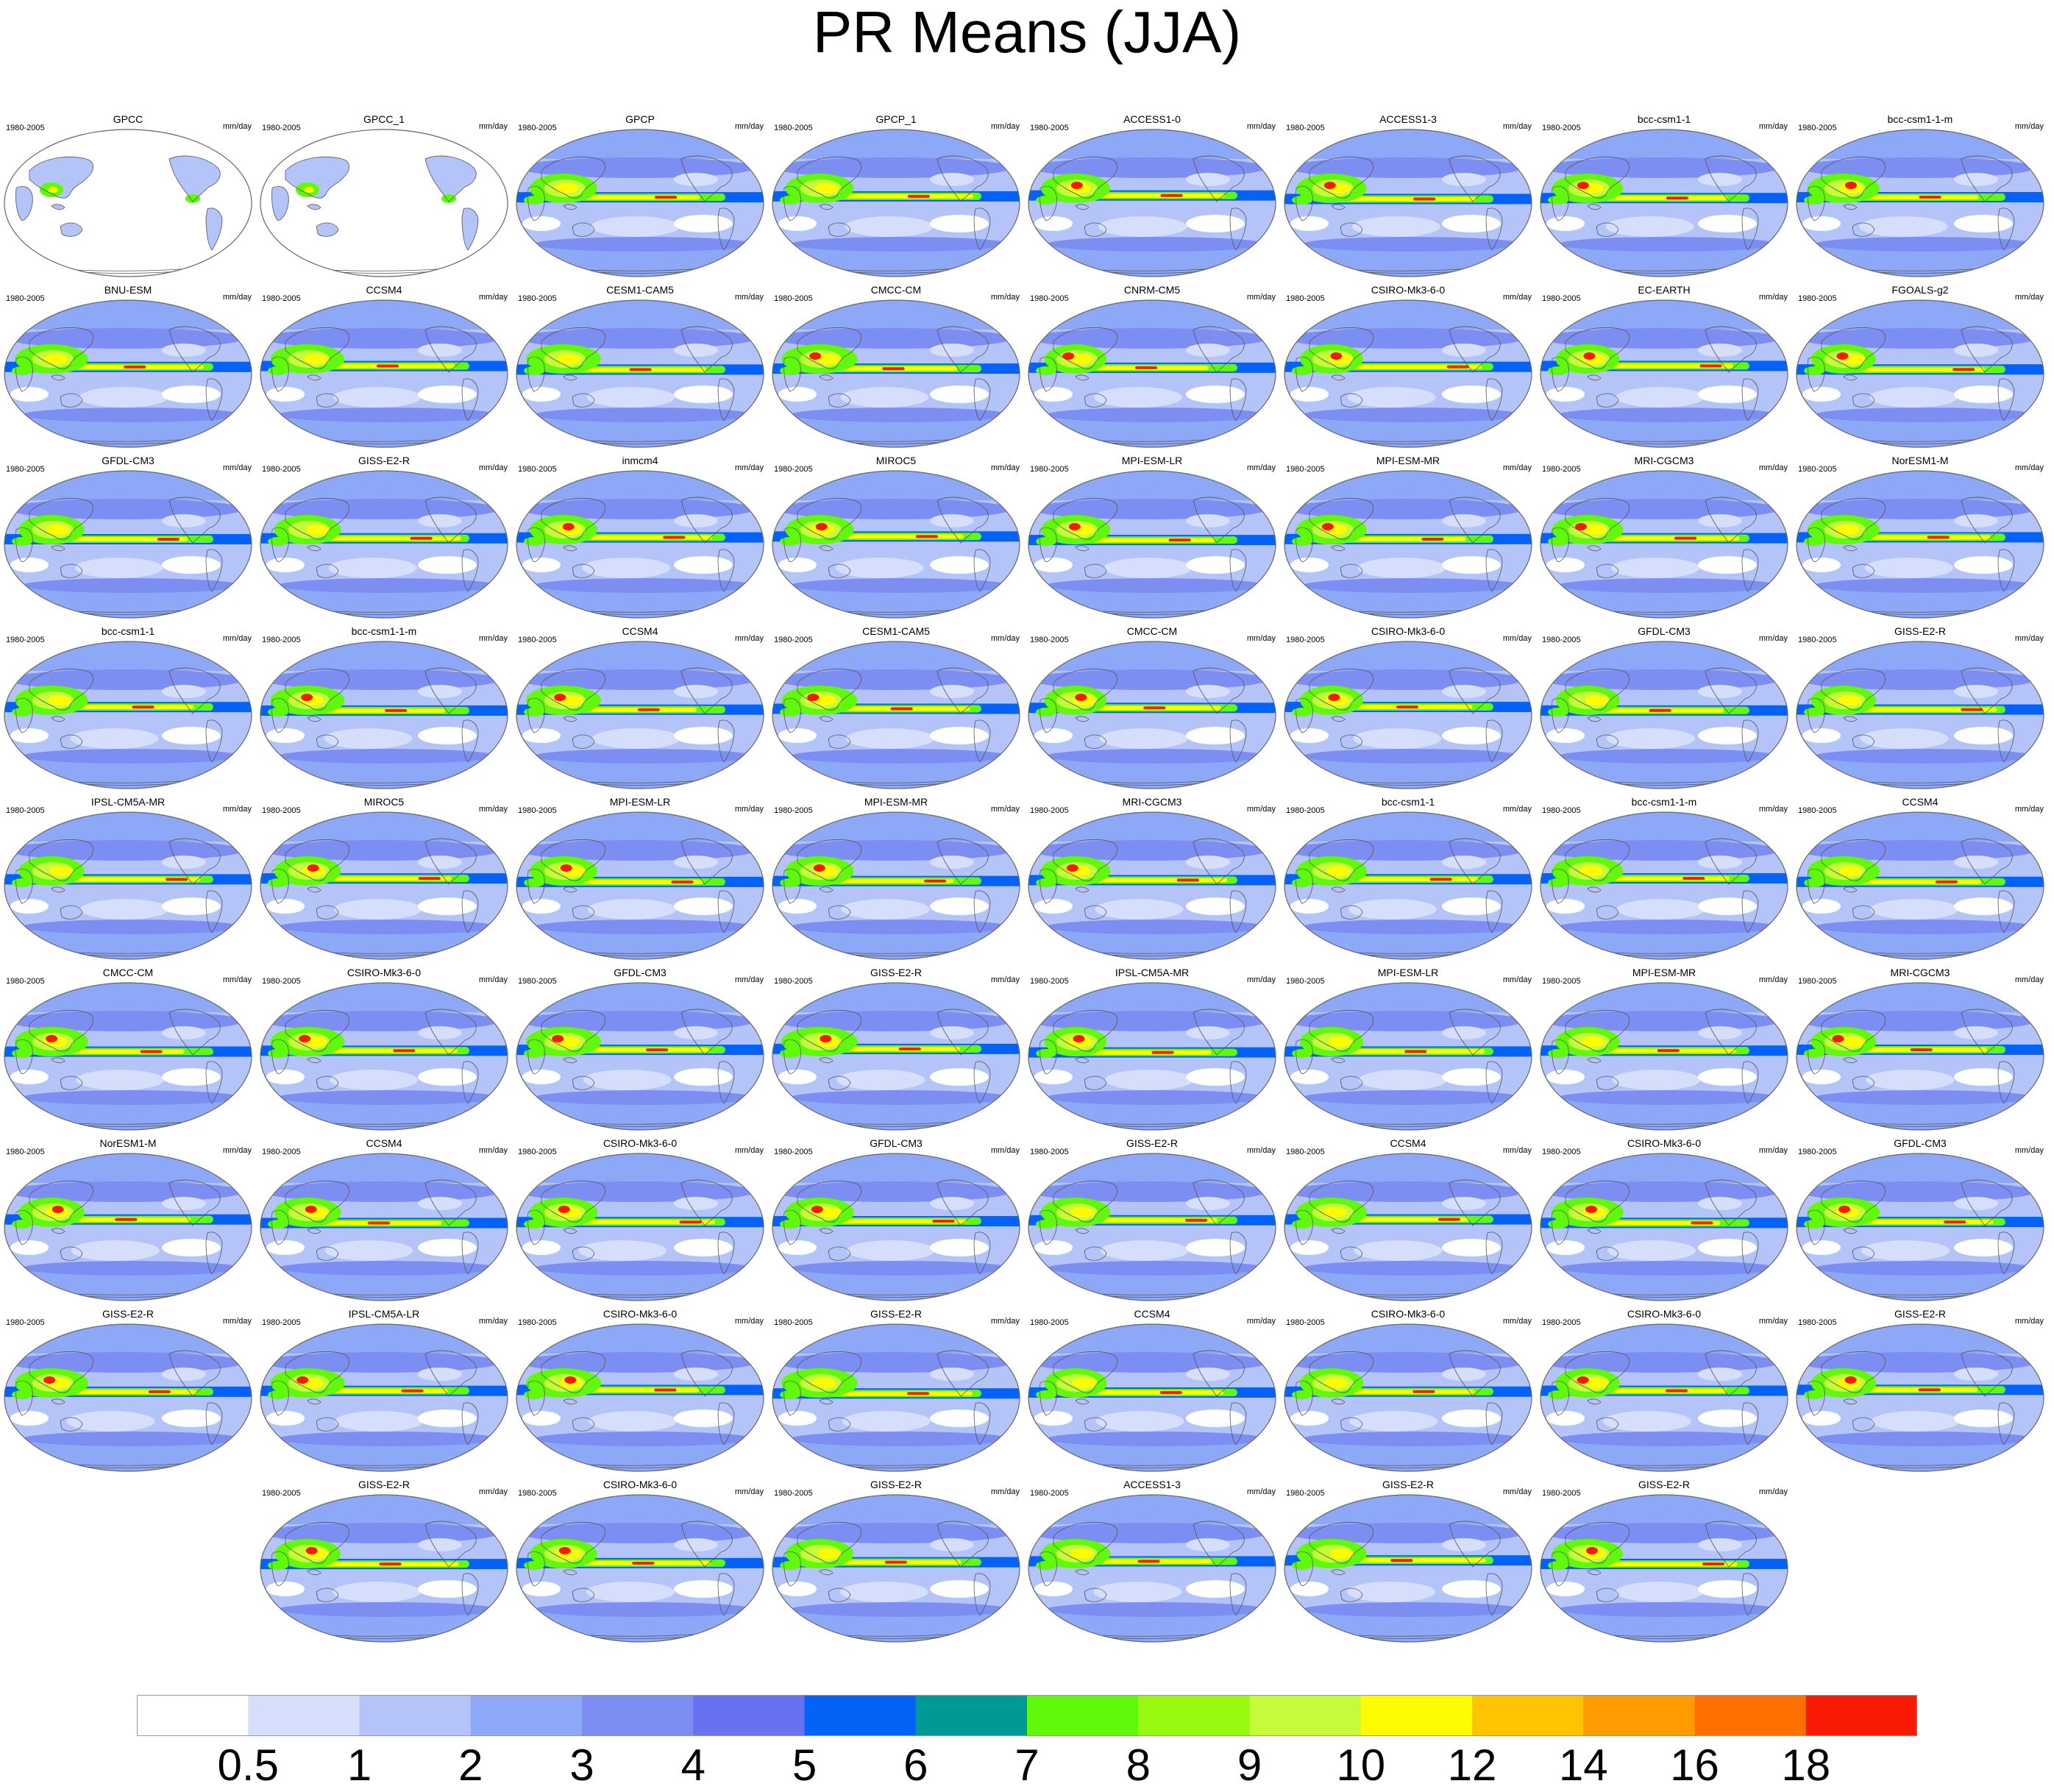 The image size is (2054, 1792). What do you see at coordinates (1408, 460) in the screenshot?
I see `panel-title: MPI-ESM-MR` at bounding box center [1408, 460].